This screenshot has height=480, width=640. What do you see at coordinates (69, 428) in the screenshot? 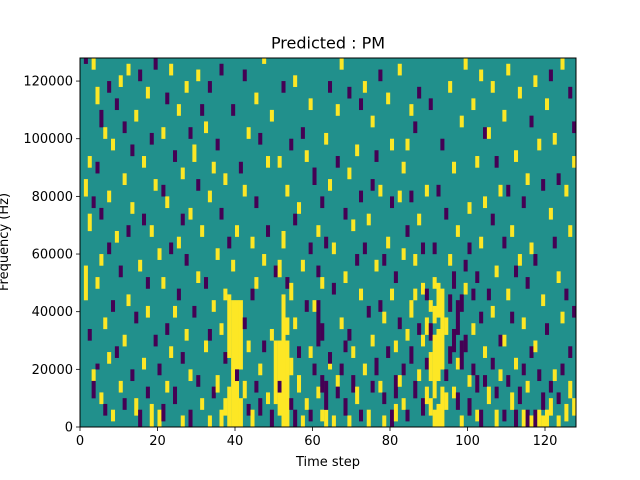
I see `y-tick-label: 0` at bounding box center [69, 428].